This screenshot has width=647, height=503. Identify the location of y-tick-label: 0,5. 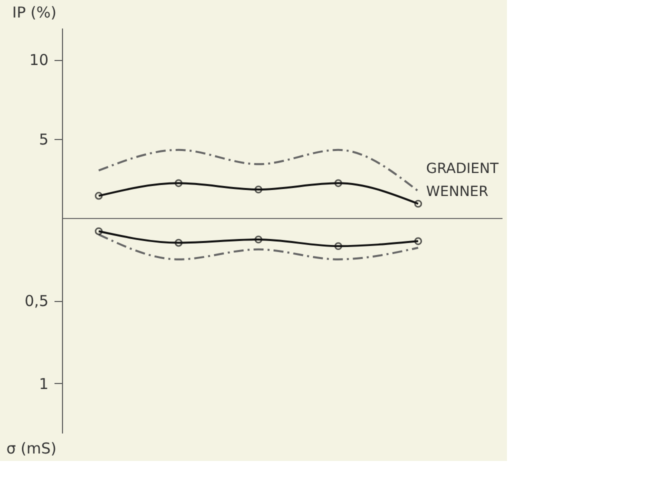
(36, 301).